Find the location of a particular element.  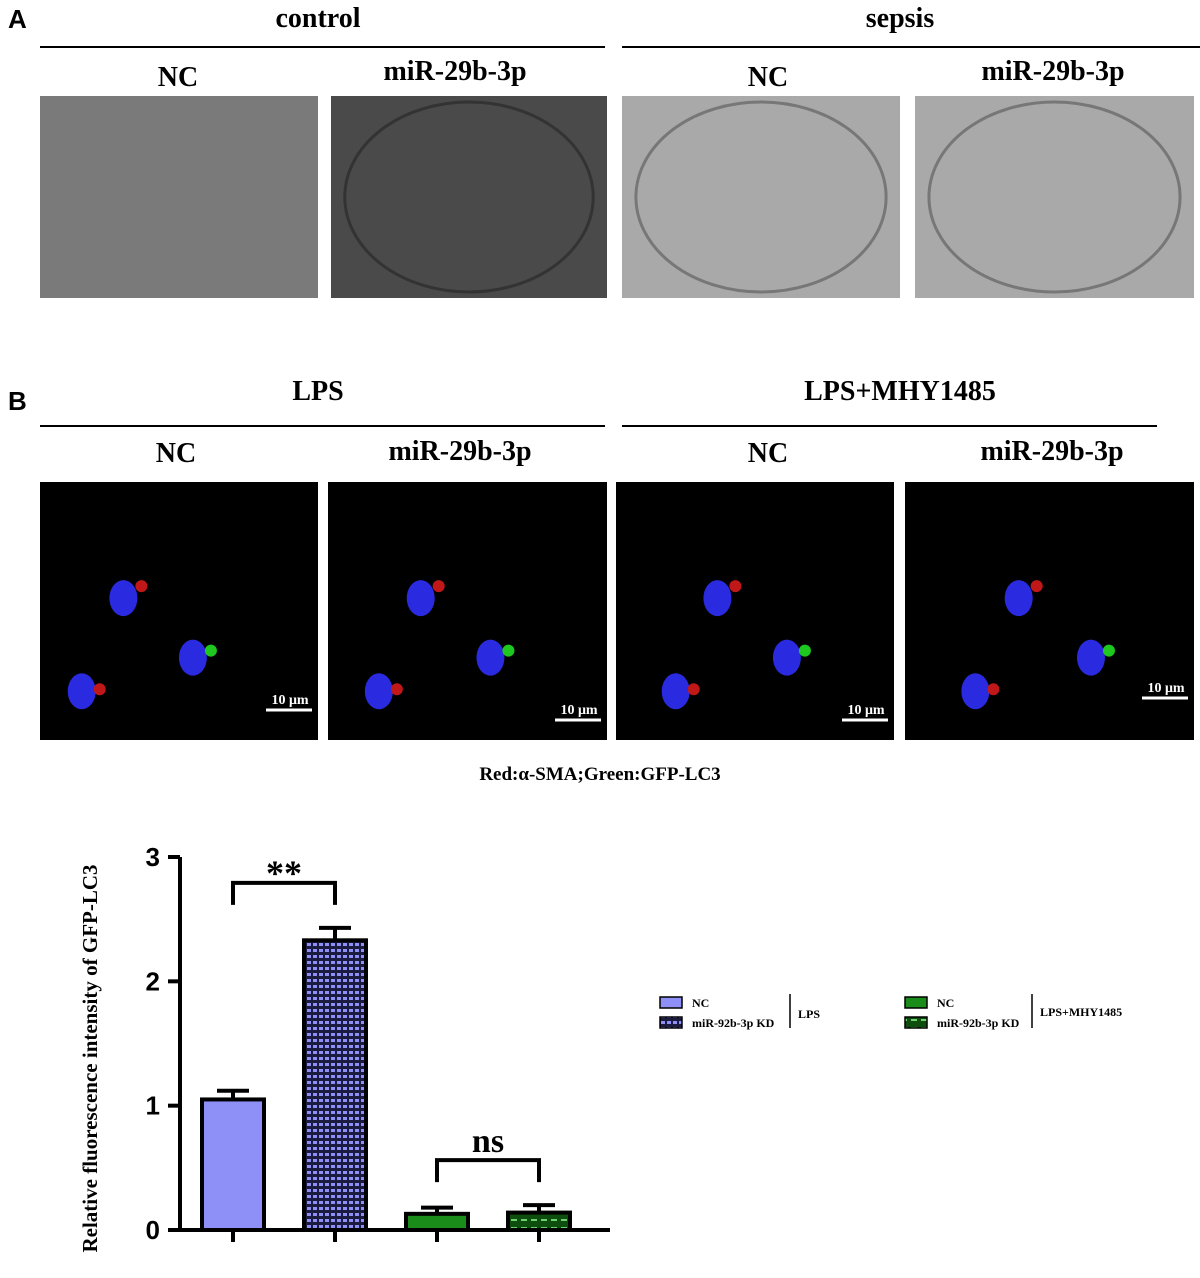

caption: Red:α-SMA;Green:GFP-LC3 is located at coordinates (599, 774).